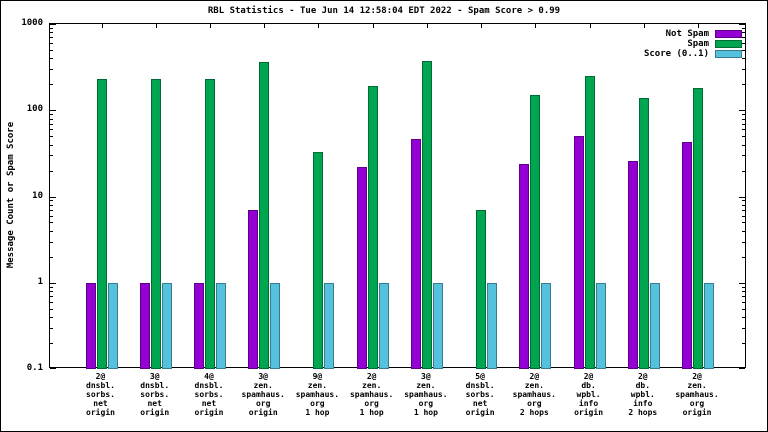 This screenshot has width=768, height=432. What do you see at coordinates (32, 23) in the screenshot?
I see `y-tick-label: 1000` at bounding box center [32, 23].